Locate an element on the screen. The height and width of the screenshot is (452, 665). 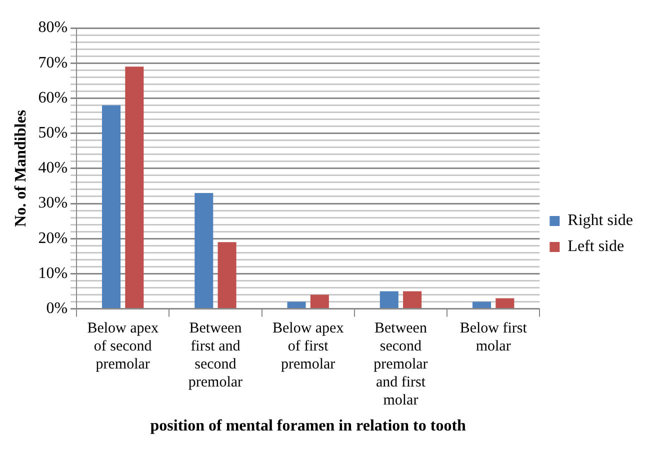
legend-label: Left side is located at coordinates (596, 247).